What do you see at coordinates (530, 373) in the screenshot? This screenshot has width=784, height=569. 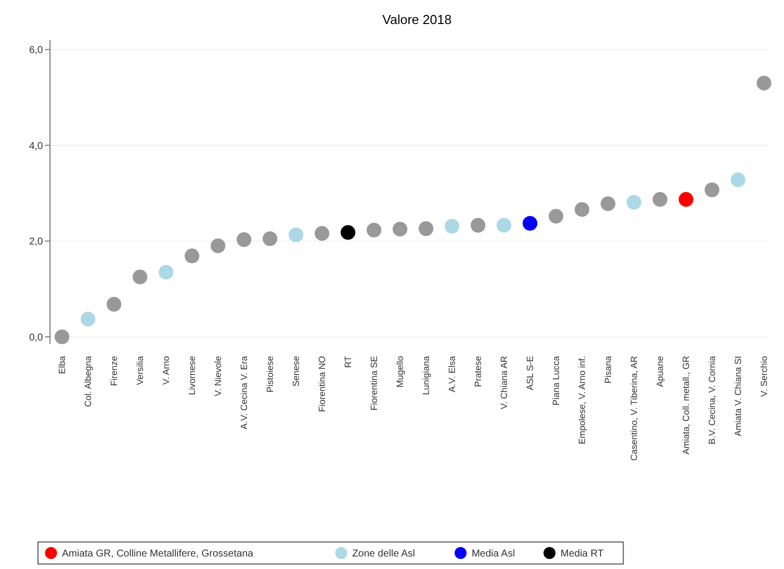 I see `x-tick-label: ASL S-E` at bounding box center [530, 373].